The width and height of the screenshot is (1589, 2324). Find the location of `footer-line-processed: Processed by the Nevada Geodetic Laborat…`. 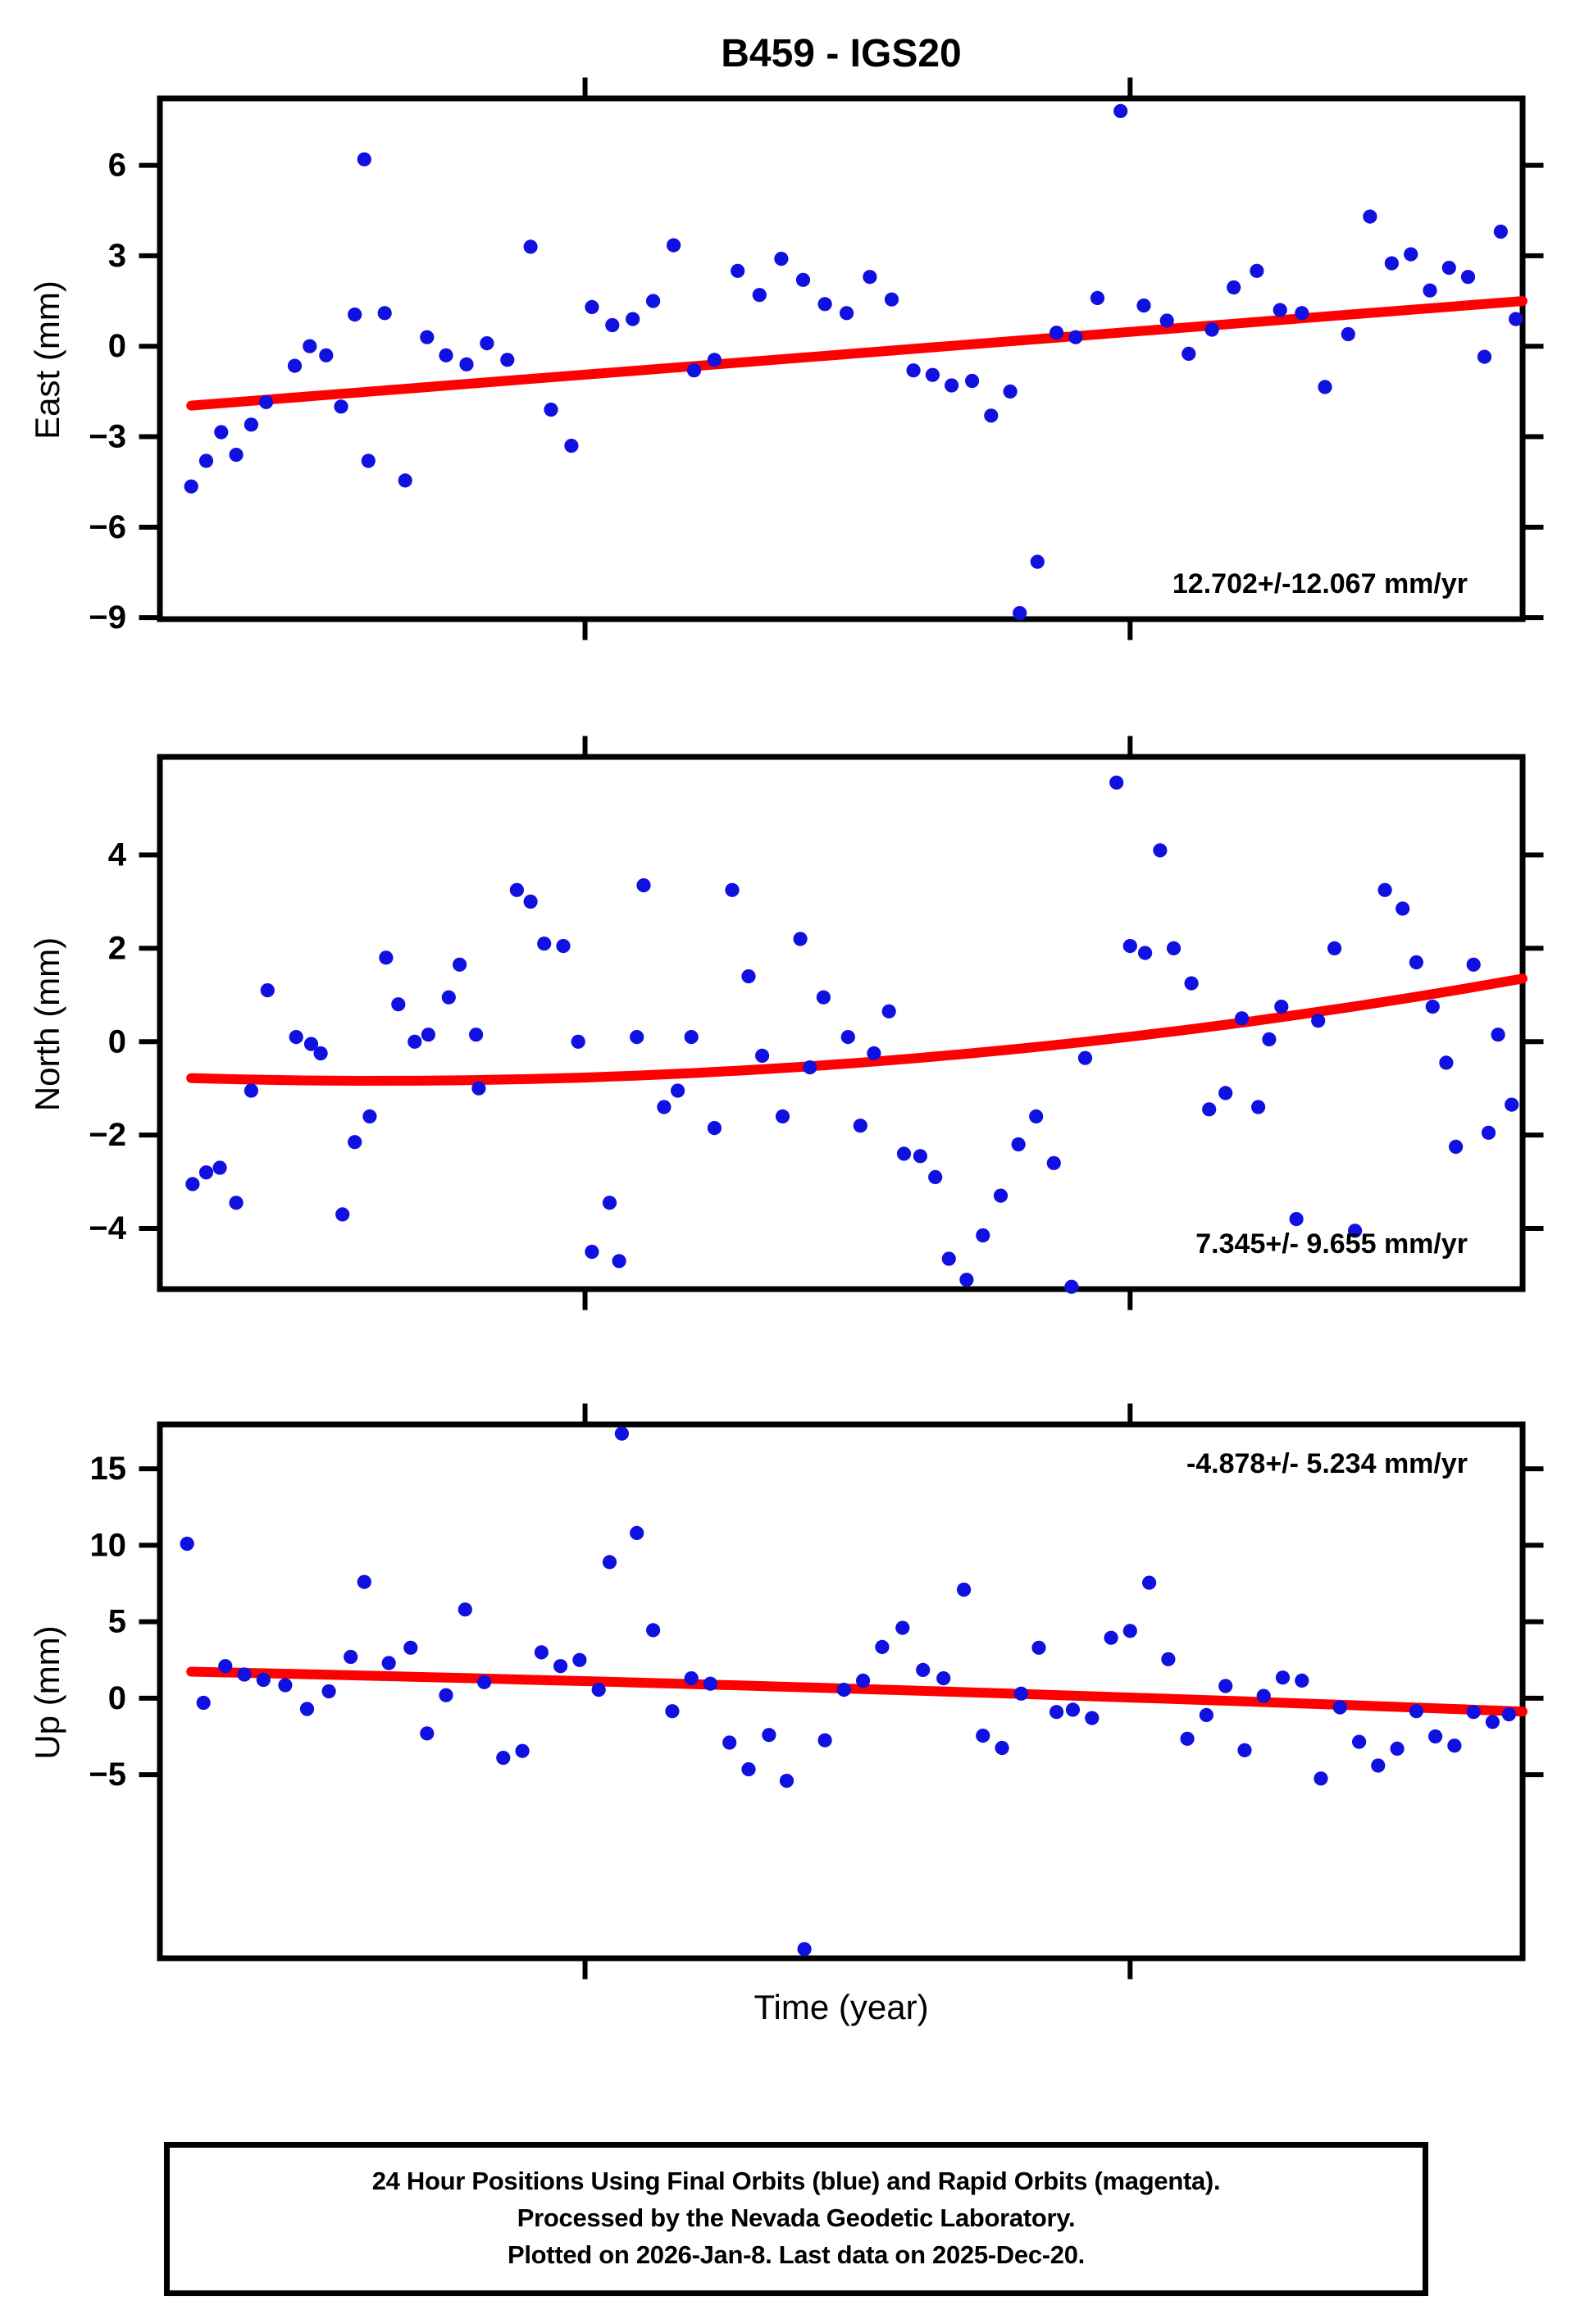

footer-line-processed: Processed by the Nevada Geodetic Laborat… is located at coordinates (796, 2217).